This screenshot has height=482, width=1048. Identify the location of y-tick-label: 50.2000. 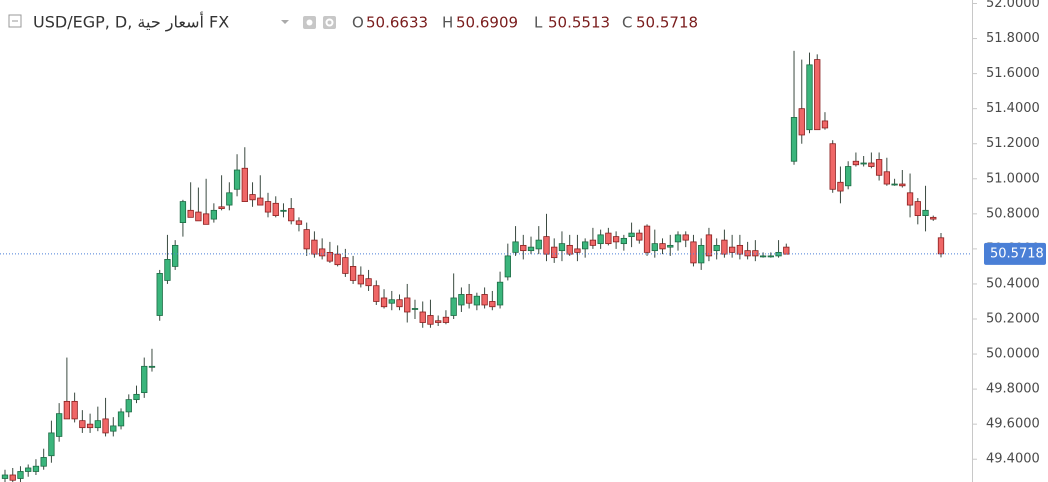
(1013, 318).